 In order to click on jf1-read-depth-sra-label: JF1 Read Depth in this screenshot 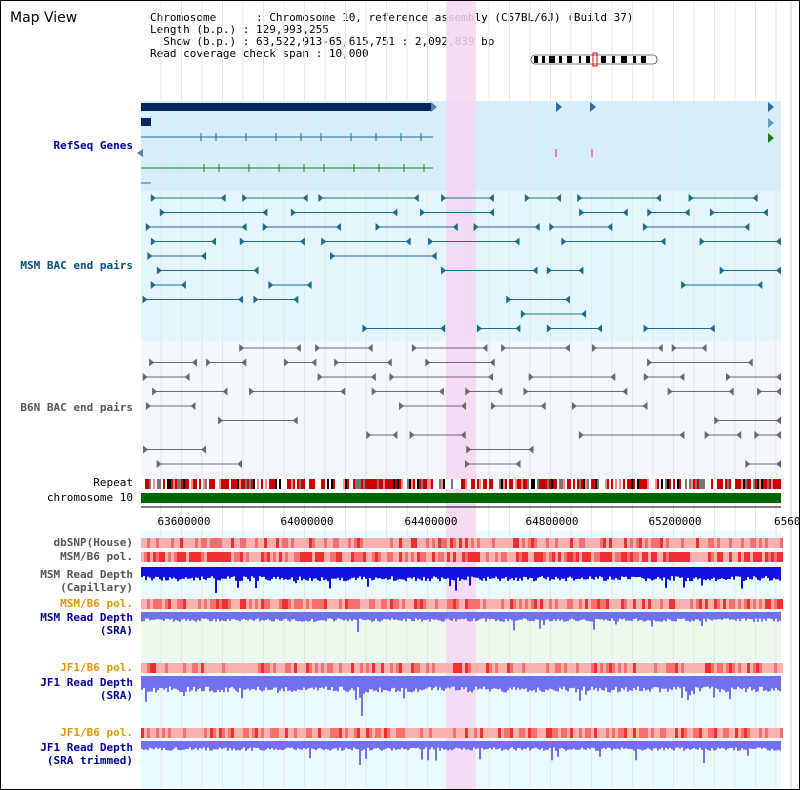, I will do `click(86, 682)`.